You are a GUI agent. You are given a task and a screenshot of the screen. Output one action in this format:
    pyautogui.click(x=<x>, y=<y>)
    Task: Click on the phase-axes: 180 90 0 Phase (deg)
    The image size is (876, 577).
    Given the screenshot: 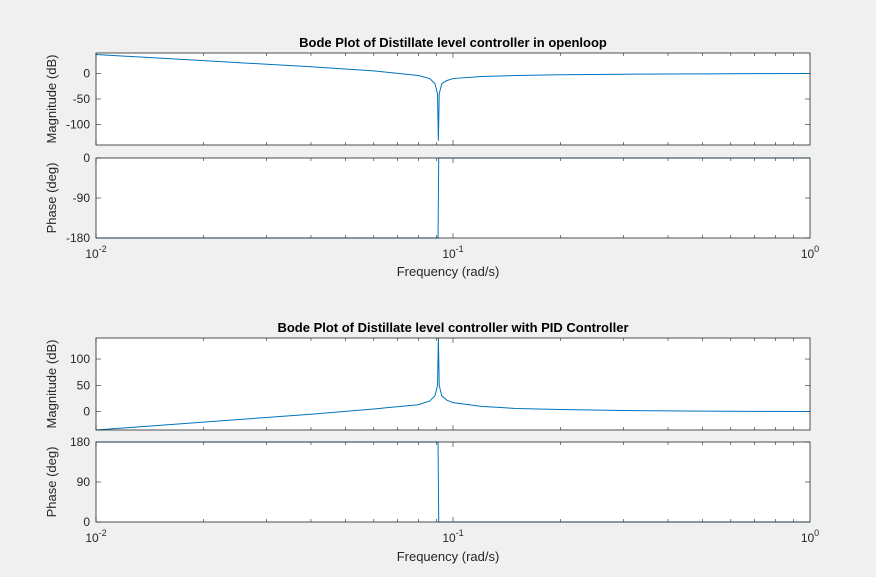 What is the action you would take?
    pyautogui.click(x=427, y=482)
    